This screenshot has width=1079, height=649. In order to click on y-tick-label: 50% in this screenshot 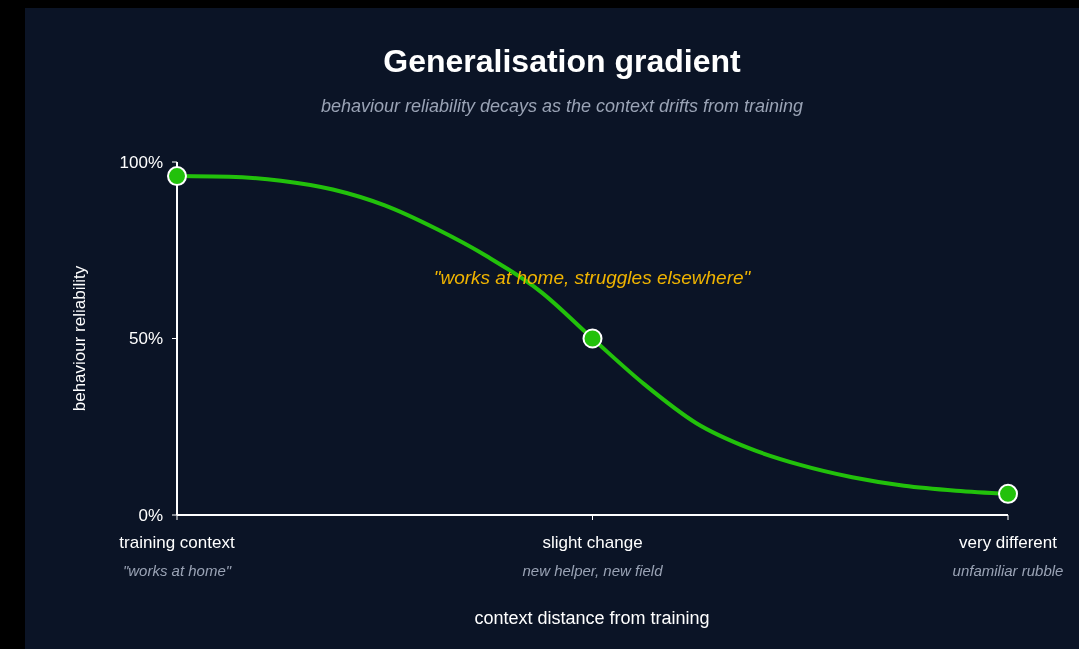, I will do `click(145, 339)`.